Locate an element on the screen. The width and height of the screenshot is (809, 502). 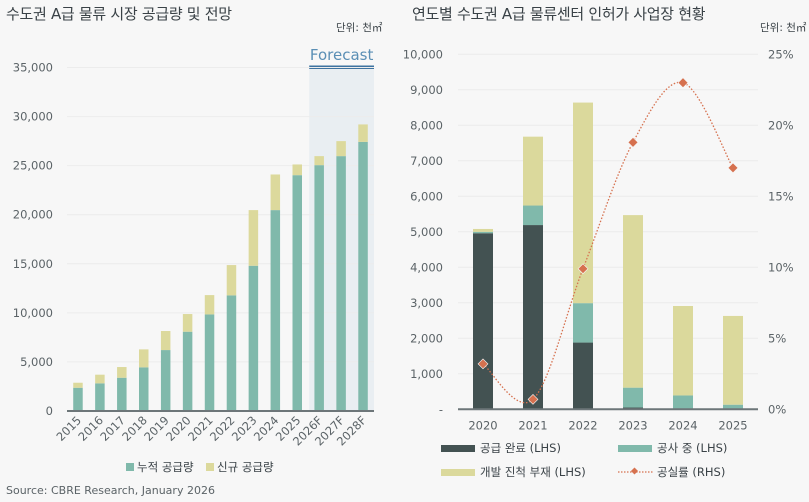
y-tick-label: 35,000 is located at coordinates (33, 68).